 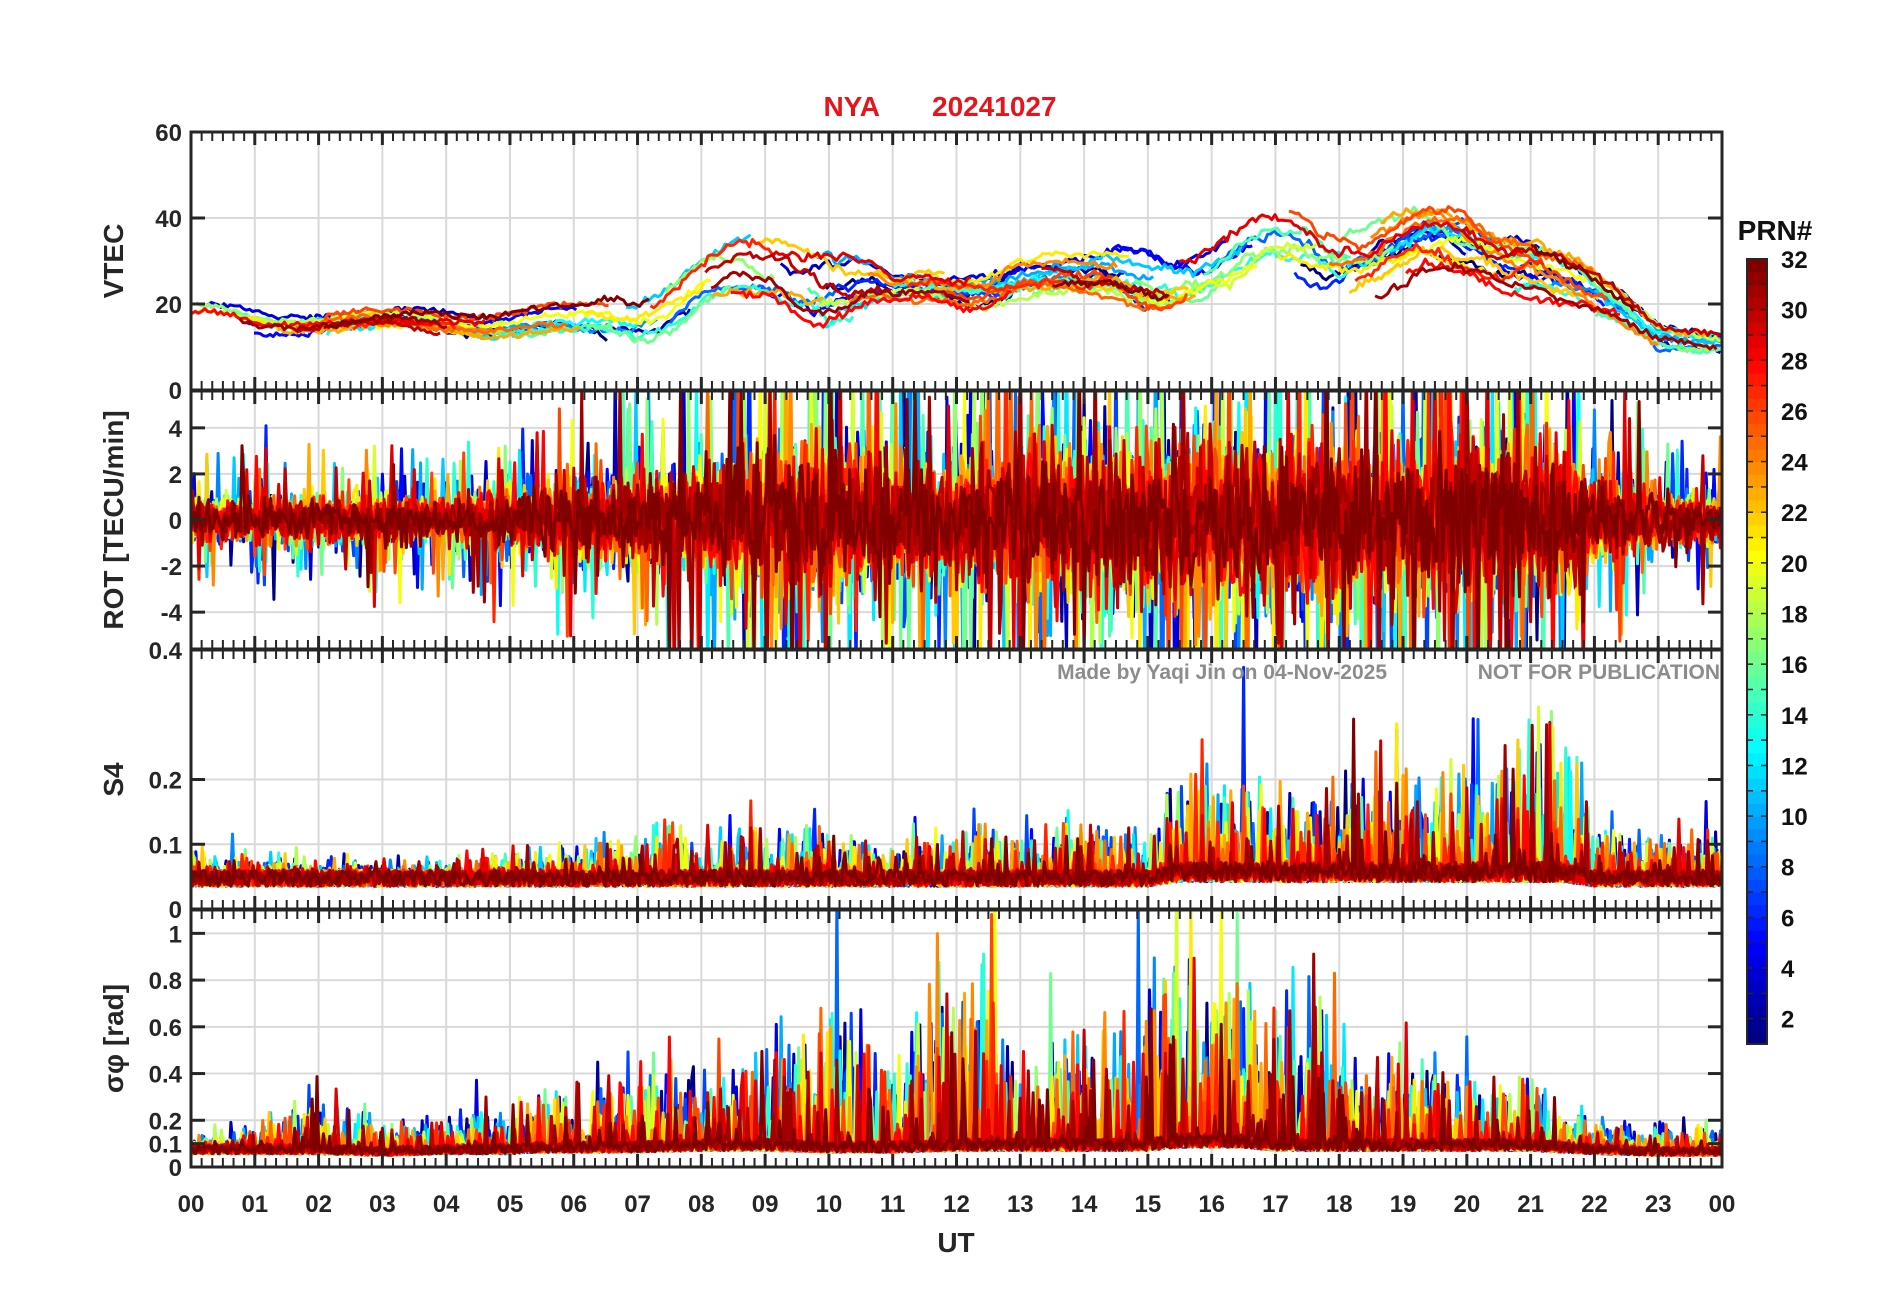 I want to click on x-tick-label: 10, so click(x=829, y=1204).